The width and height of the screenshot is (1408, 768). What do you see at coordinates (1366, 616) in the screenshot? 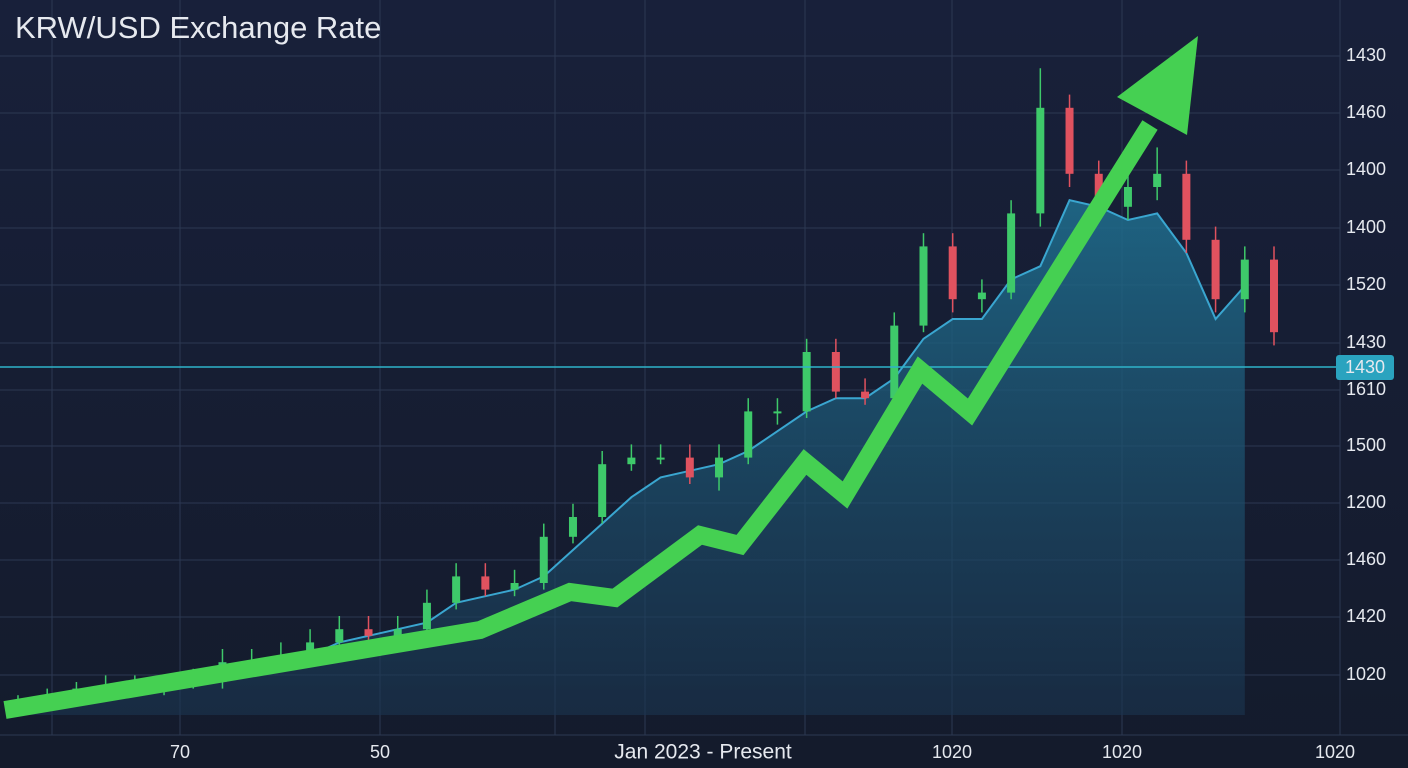
I see `y-tick-label: 1420` at bounding box center [1366, 616].